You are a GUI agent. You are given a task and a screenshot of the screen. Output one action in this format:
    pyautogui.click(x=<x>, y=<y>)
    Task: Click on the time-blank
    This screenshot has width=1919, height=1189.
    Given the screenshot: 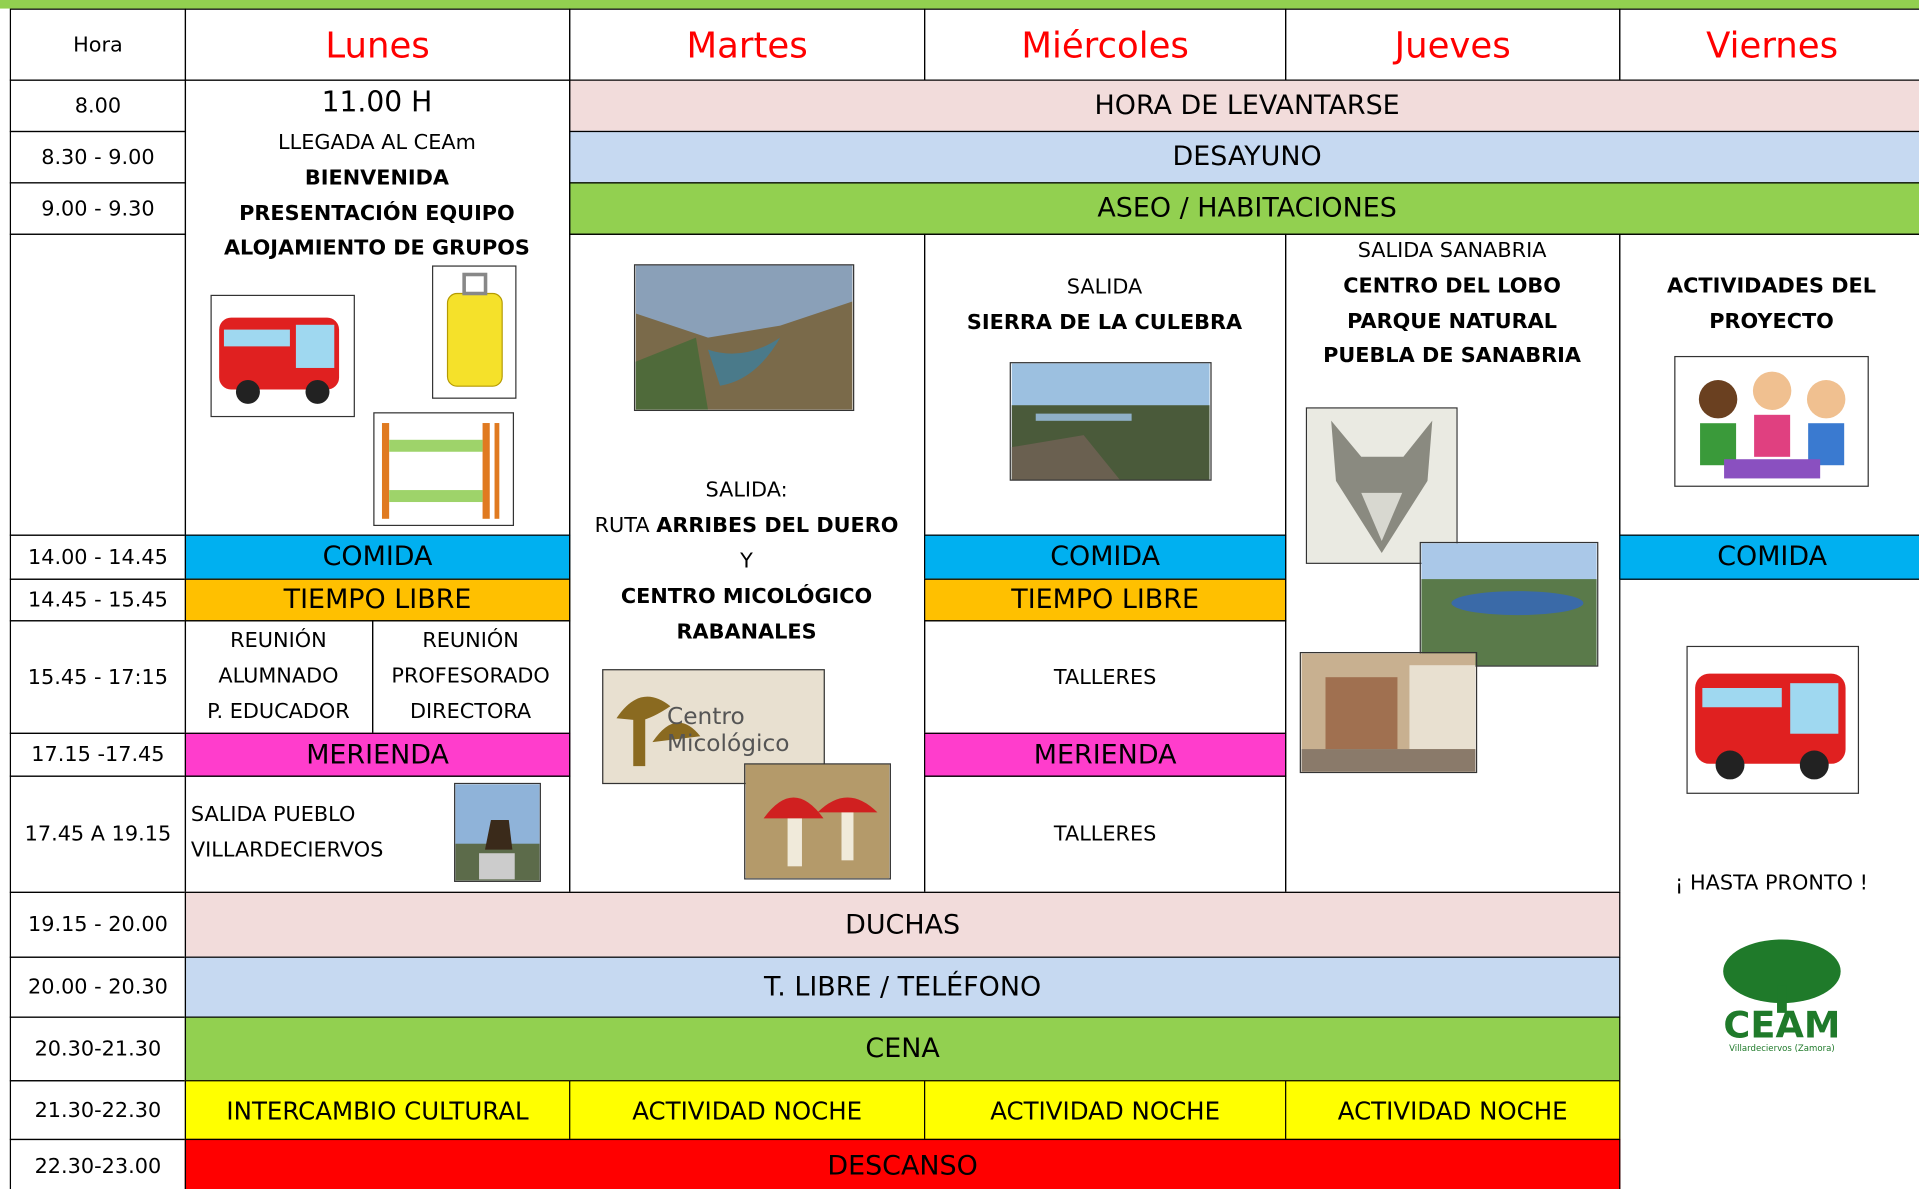 What is the action you would take?
    pyautogui.click(x=98, y=384)
    